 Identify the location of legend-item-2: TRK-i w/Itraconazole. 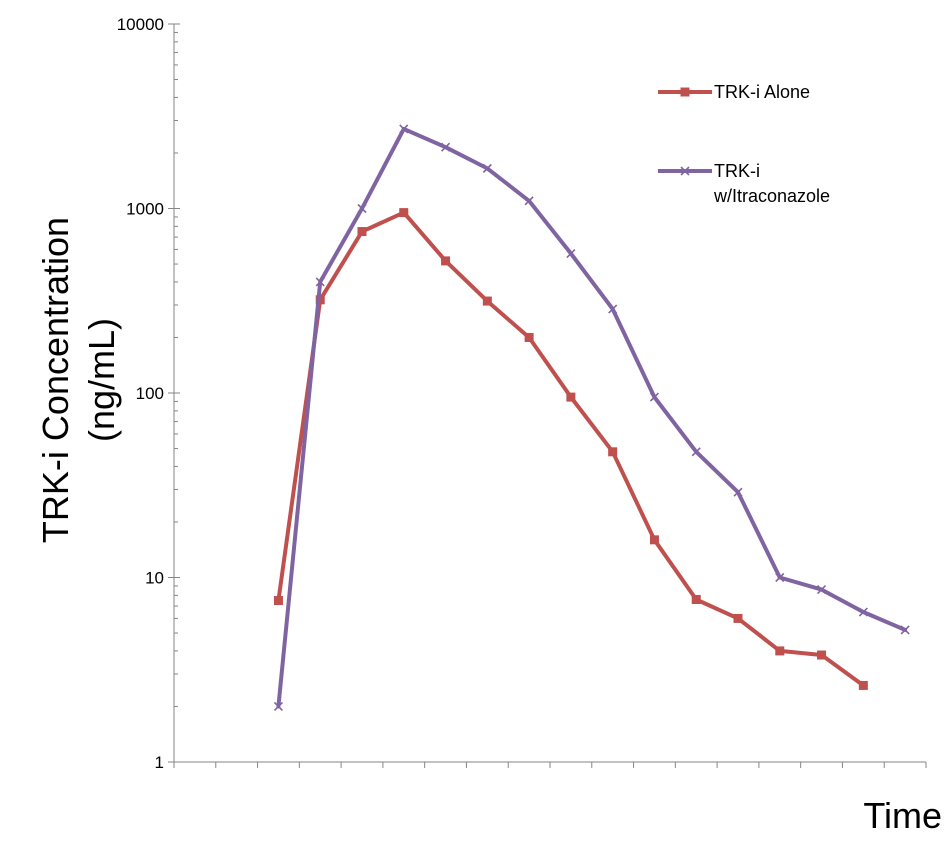
(744, 183).